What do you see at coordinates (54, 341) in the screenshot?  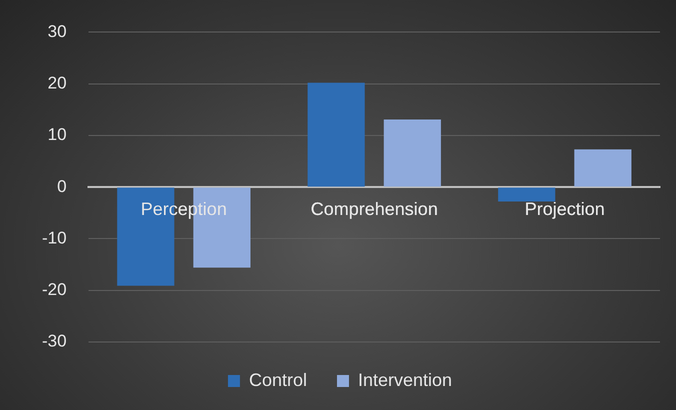 I see `y-tick-label: -30` at bounding box center [54, 341].